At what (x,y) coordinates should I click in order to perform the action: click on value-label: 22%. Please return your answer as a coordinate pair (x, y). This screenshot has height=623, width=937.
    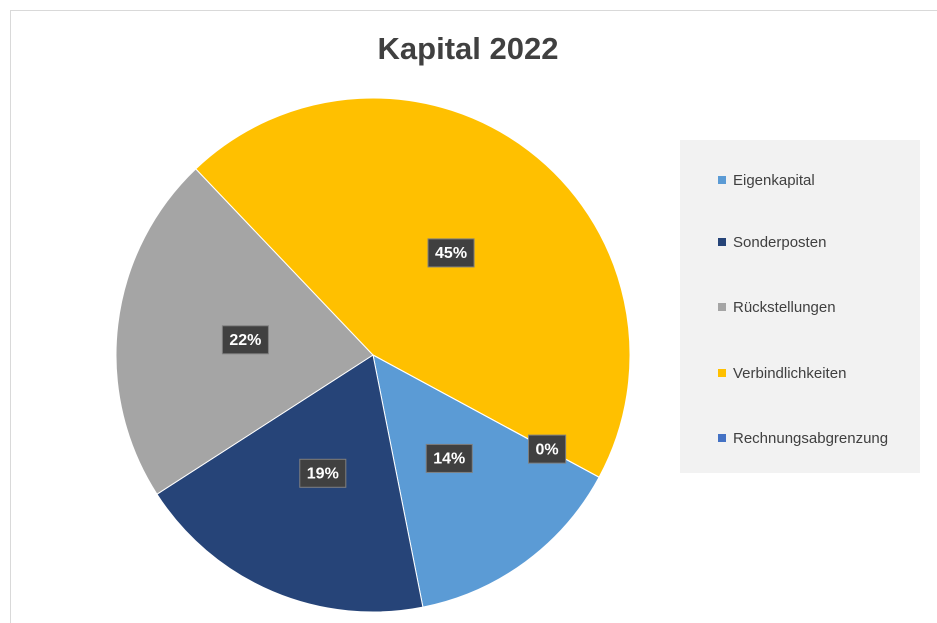
    Looking at the image, I should click on (245, 340).